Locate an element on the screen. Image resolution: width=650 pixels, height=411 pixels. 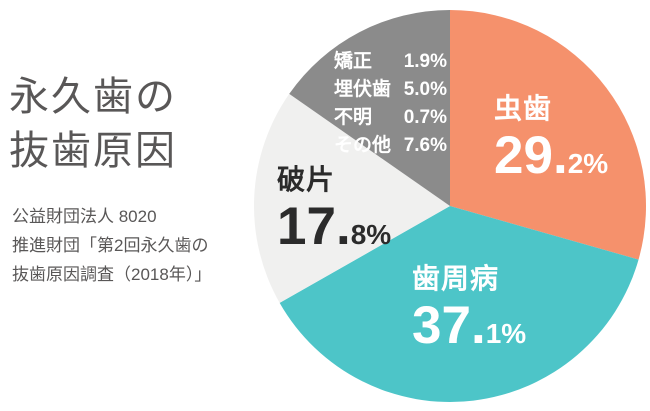
slice-name-cavity: 虫歯 is located at coordinates (523, 108).